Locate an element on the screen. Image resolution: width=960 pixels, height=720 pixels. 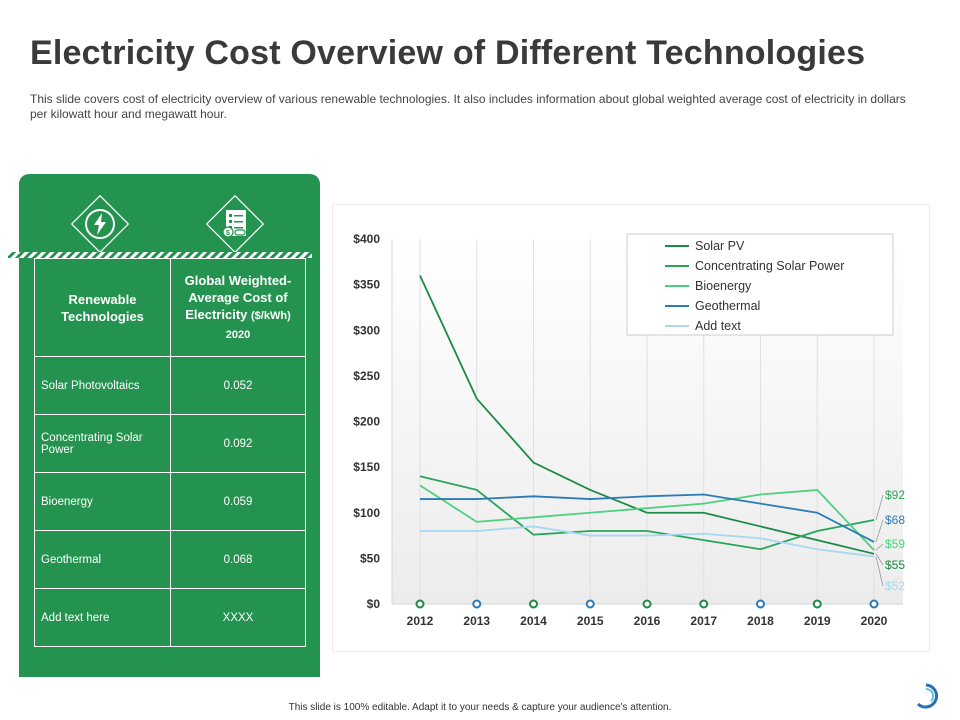
y-tick-label: $100 is located at coordinates (366, 513).